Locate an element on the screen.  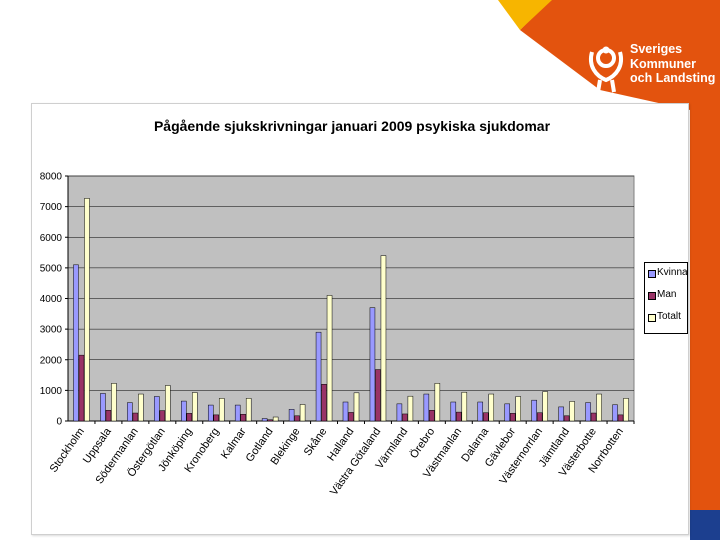
y-tick-label: 2000 is located at coordinates (51, 360).